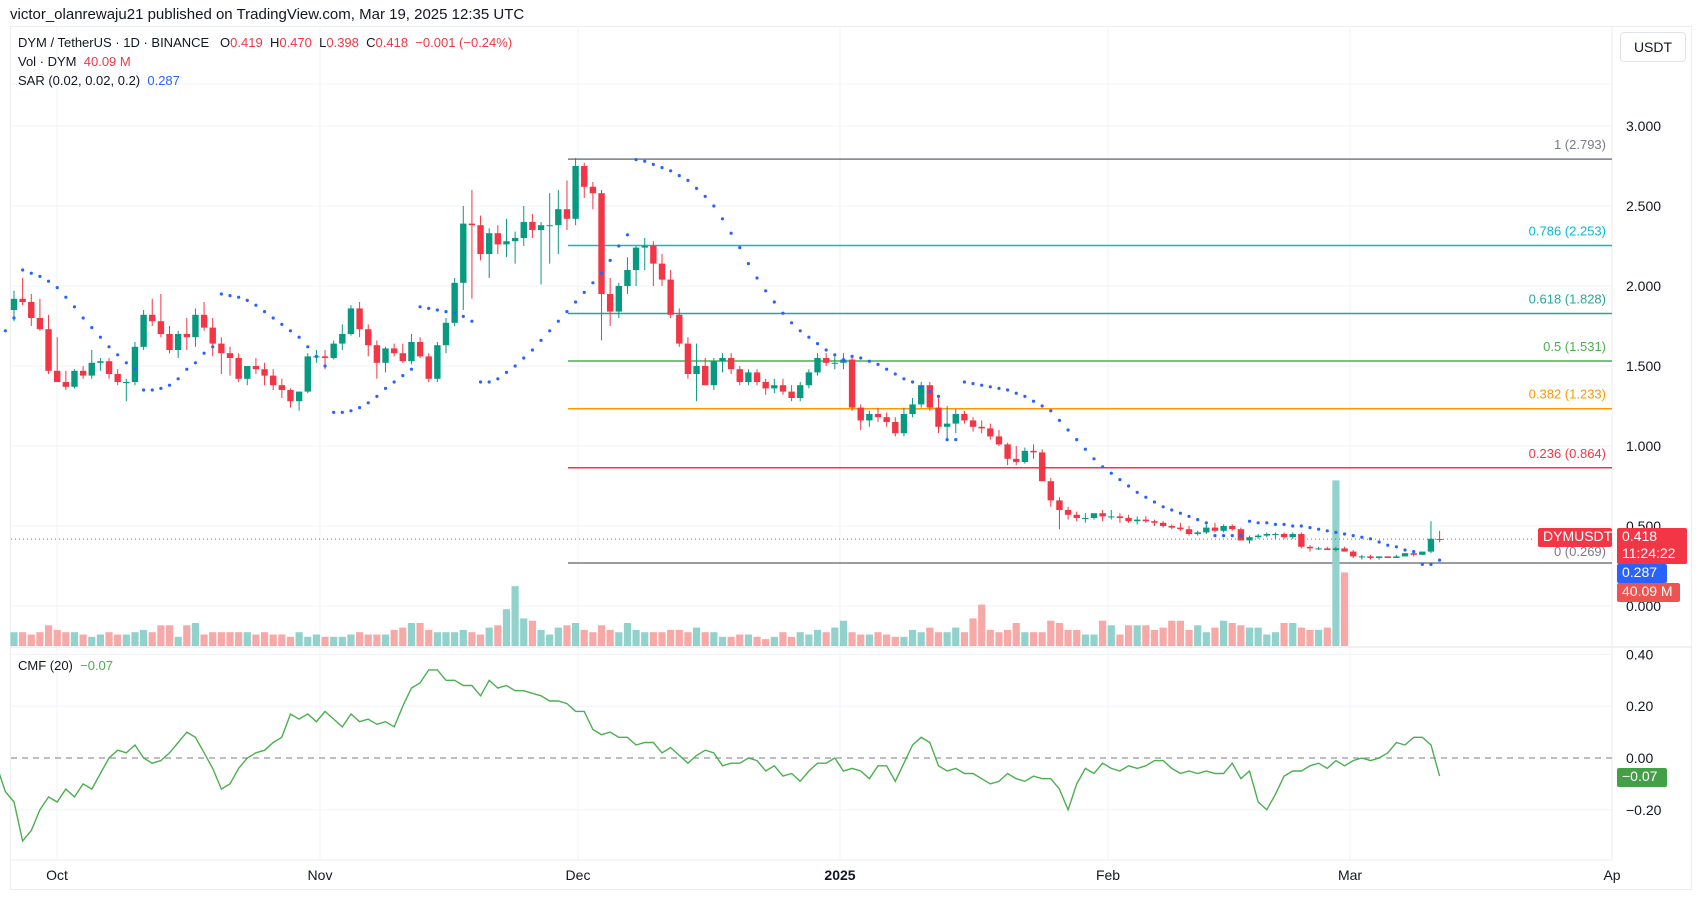  What do you see at coordinates (74, 61) in the screenshot?
I see `volume-legend: Vol · DYM 40.09 M` at bounding box center [74, 61].